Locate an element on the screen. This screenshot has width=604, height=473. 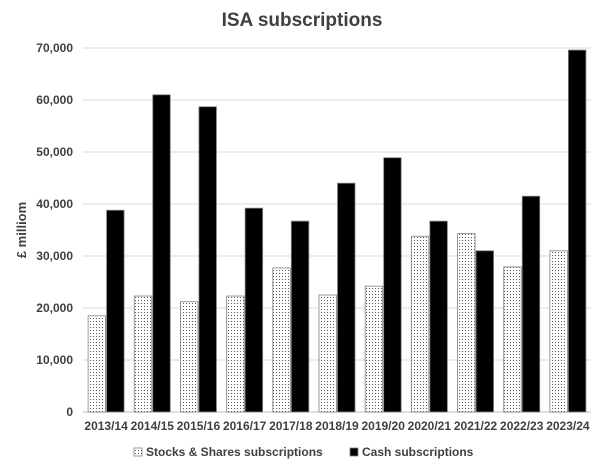
y-tick-label: 60,000 is located at coordinates (54, 100).